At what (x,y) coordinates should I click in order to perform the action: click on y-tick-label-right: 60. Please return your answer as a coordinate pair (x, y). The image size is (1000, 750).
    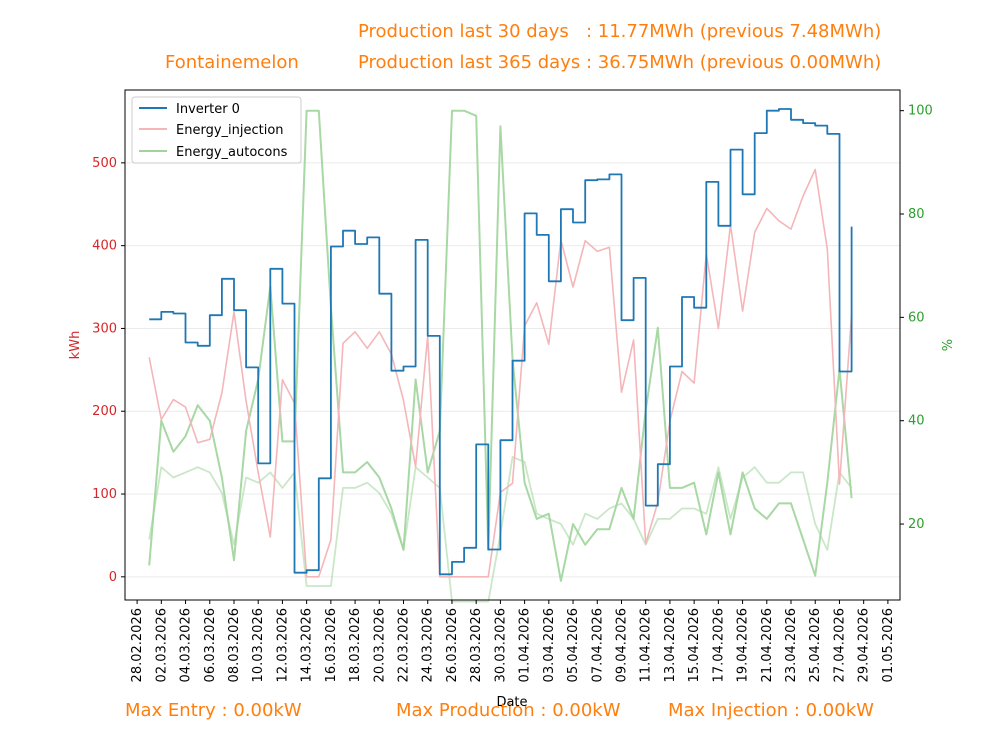
    Looking at the image, I should click on (916, 317).